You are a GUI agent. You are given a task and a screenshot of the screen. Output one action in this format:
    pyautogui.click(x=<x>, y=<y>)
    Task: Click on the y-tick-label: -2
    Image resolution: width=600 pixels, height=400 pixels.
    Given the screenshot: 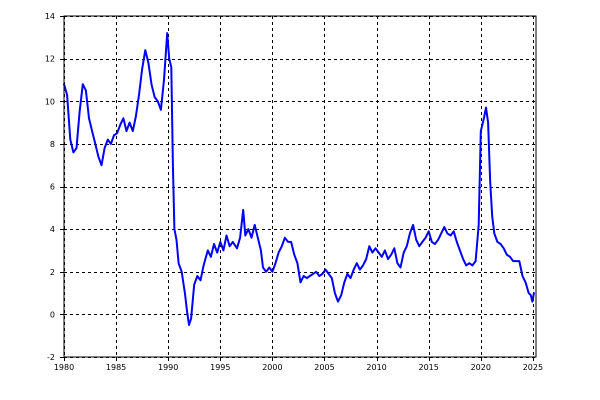 What is the action you would take?
    pyautogui.click(x=51, y=357)
    